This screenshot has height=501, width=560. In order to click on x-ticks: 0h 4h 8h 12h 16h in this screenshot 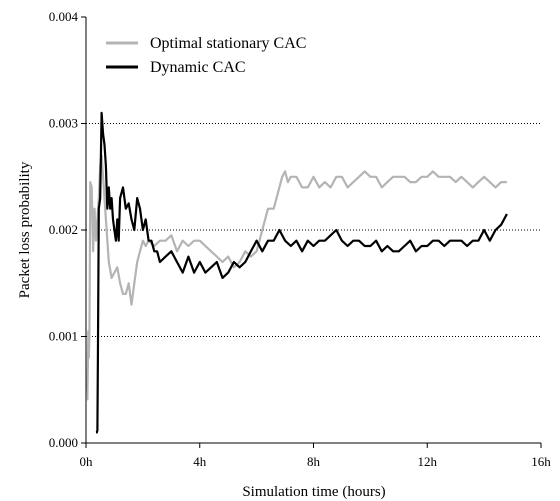, I will do `click(315, 456)`.